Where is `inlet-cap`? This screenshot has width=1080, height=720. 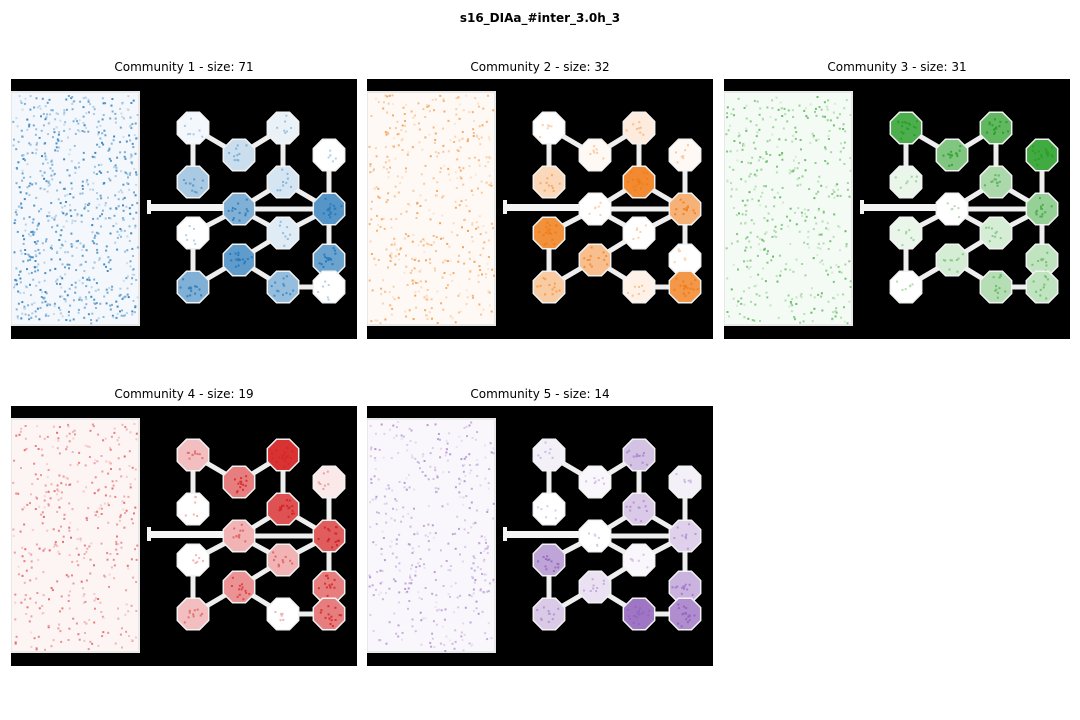 inlet-cap is located at coordinates (149, 534).